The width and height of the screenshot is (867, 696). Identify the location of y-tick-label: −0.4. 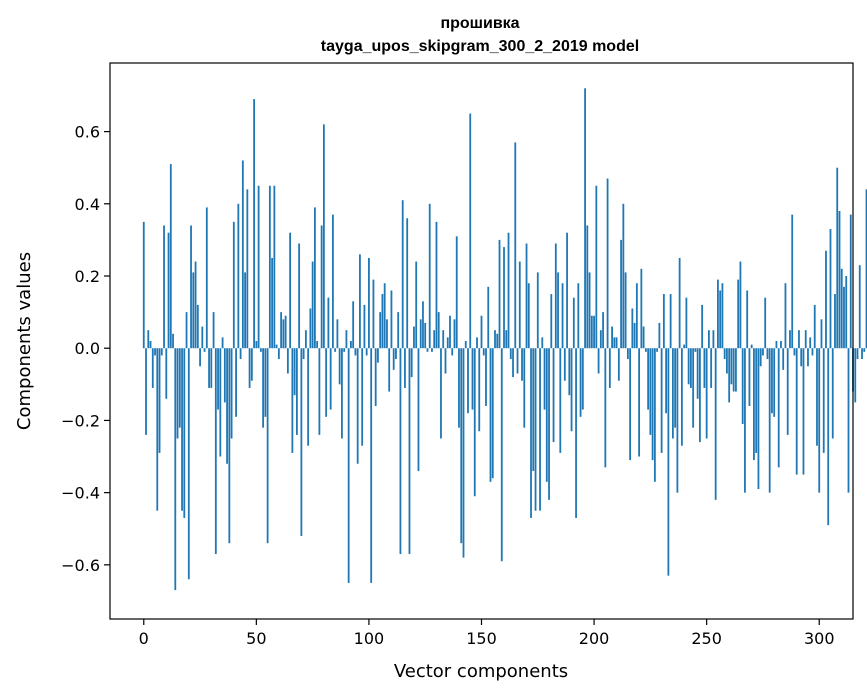
(80, 493).